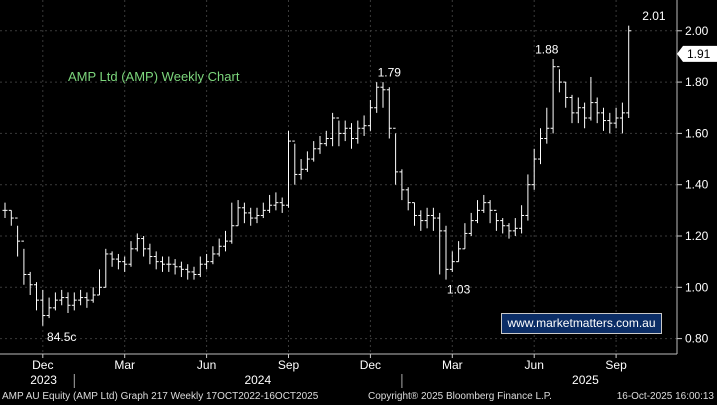 The height and width of the screenshot is (405, 717). I want to click on price-annotation: 2.01, so click(654, 16).